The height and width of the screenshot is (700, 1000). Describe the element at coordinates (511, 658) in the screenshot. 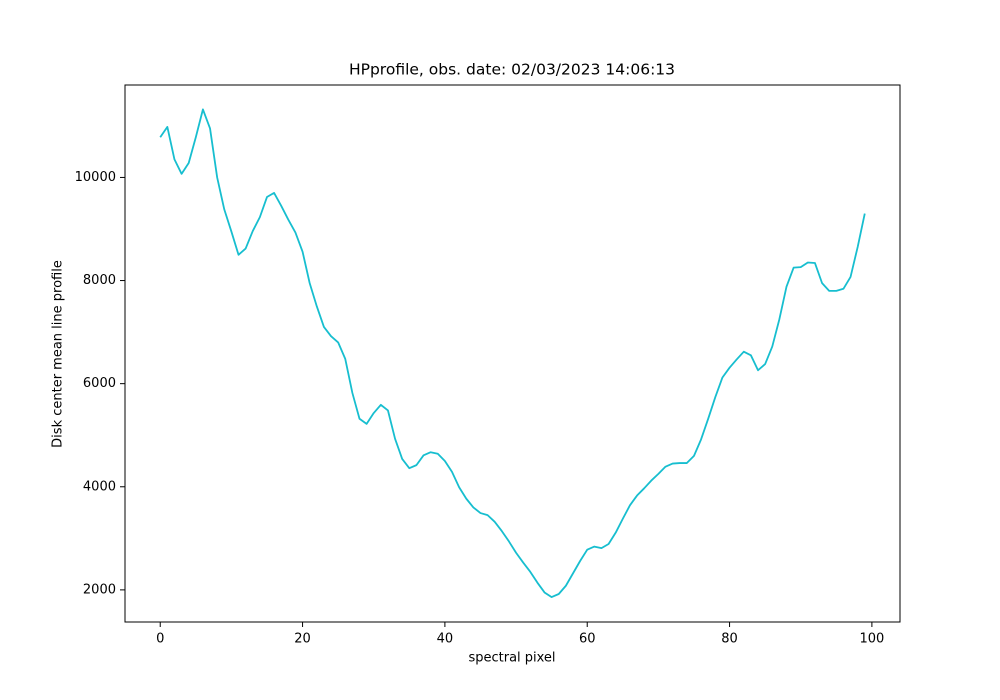

I see `x-axis-label: spectral pixel` at that location.